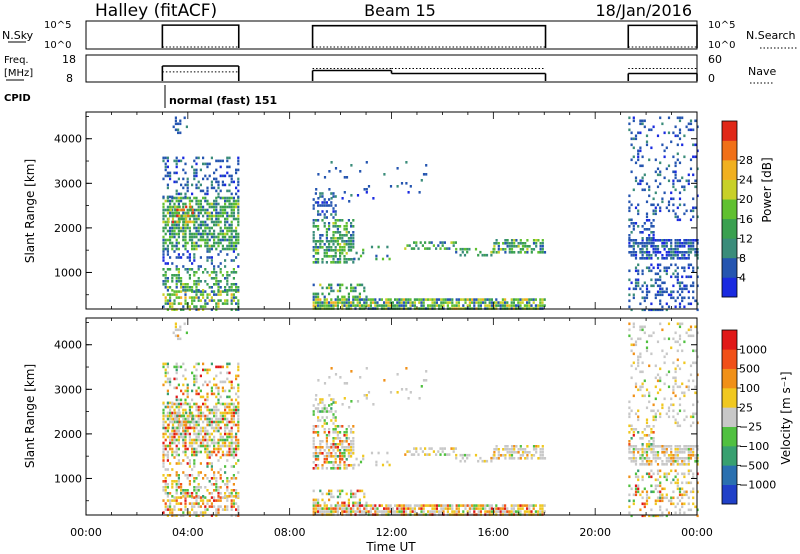  Describe the element at coordinates (400, 35) in the screenshot. I see `nsky-panel: N.Sky 10^5 10^0 10^5 10^0 N.Search` at that location.